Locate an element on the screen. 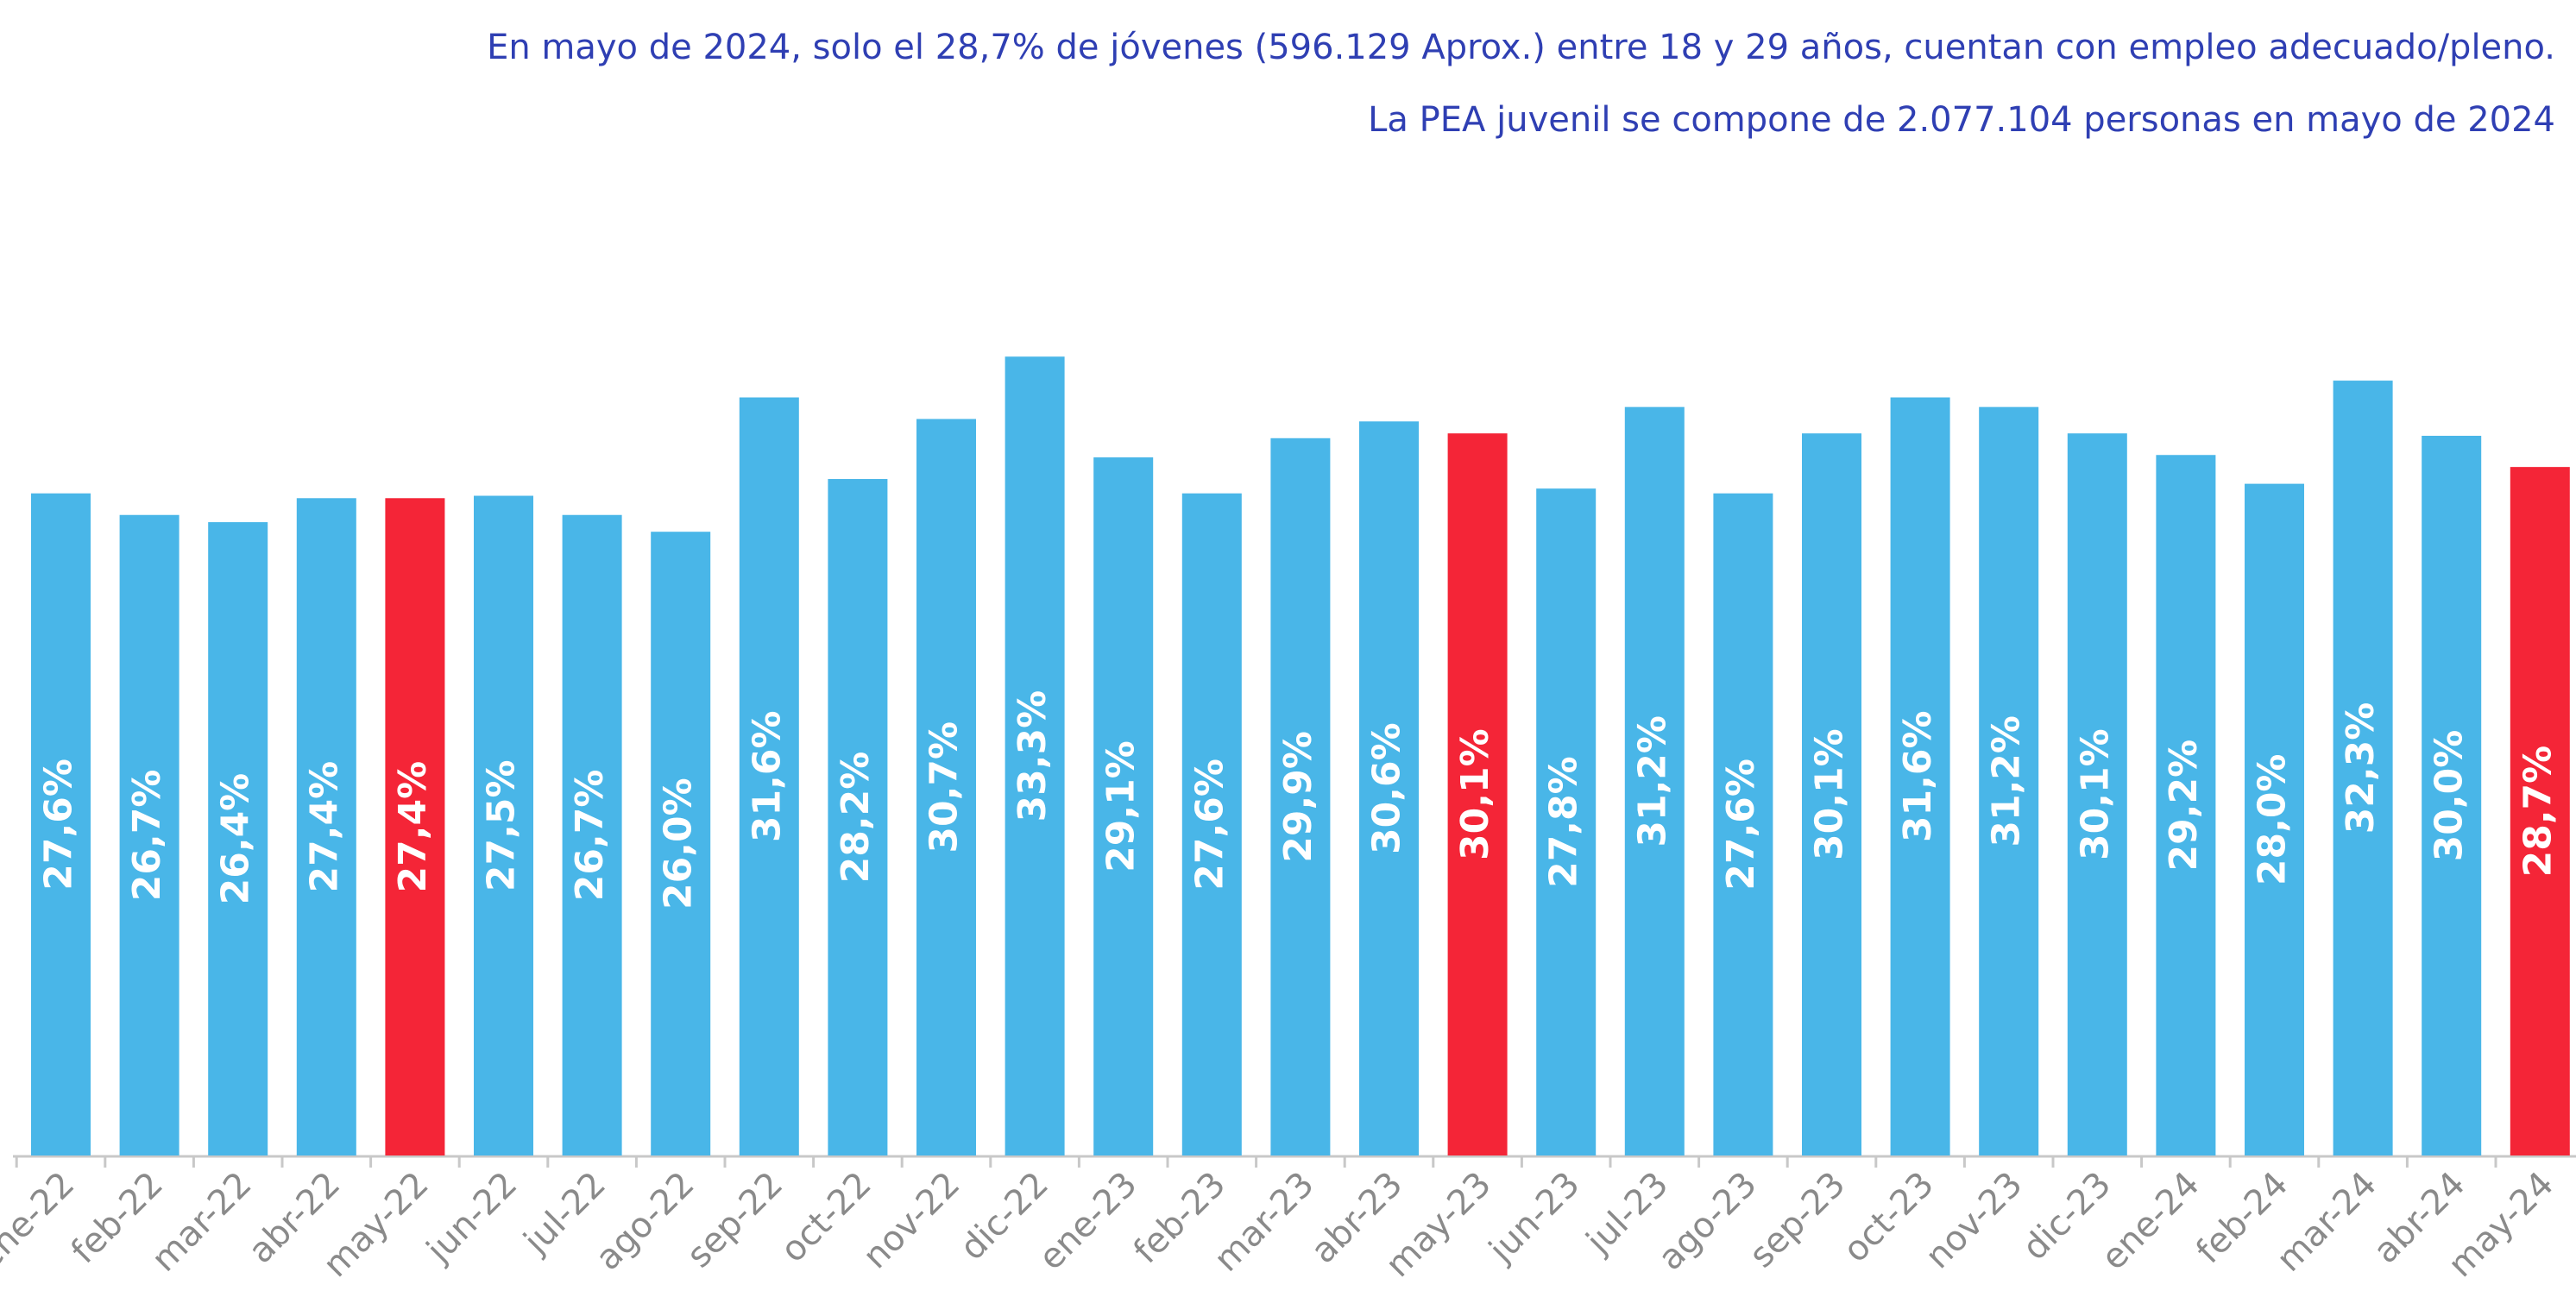  x-tick-label: mar-24 is located at coordinates (2327, 1221).